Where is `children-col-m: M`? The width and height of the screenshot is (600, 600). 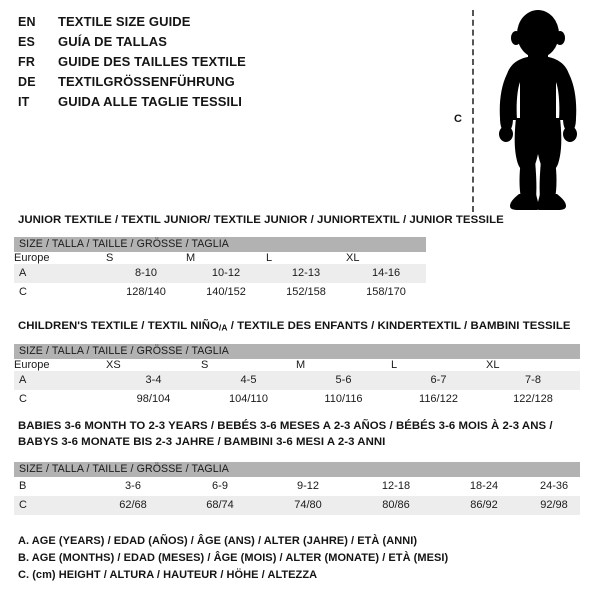 children-col-m: M is located at coordinates (343, 365).